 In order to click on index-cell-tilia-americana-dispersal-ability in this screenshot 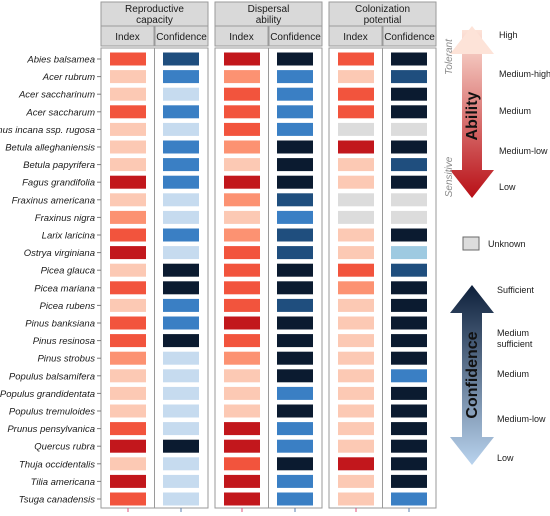, I will do `click(242, 481)`.